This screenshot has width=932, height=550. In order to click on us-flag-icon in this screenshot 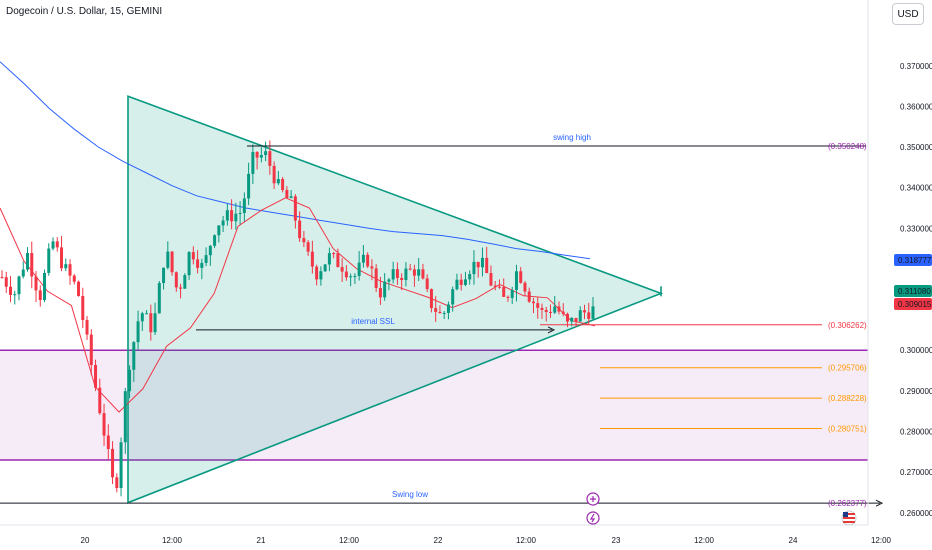, I will do `click(849, 518)`.